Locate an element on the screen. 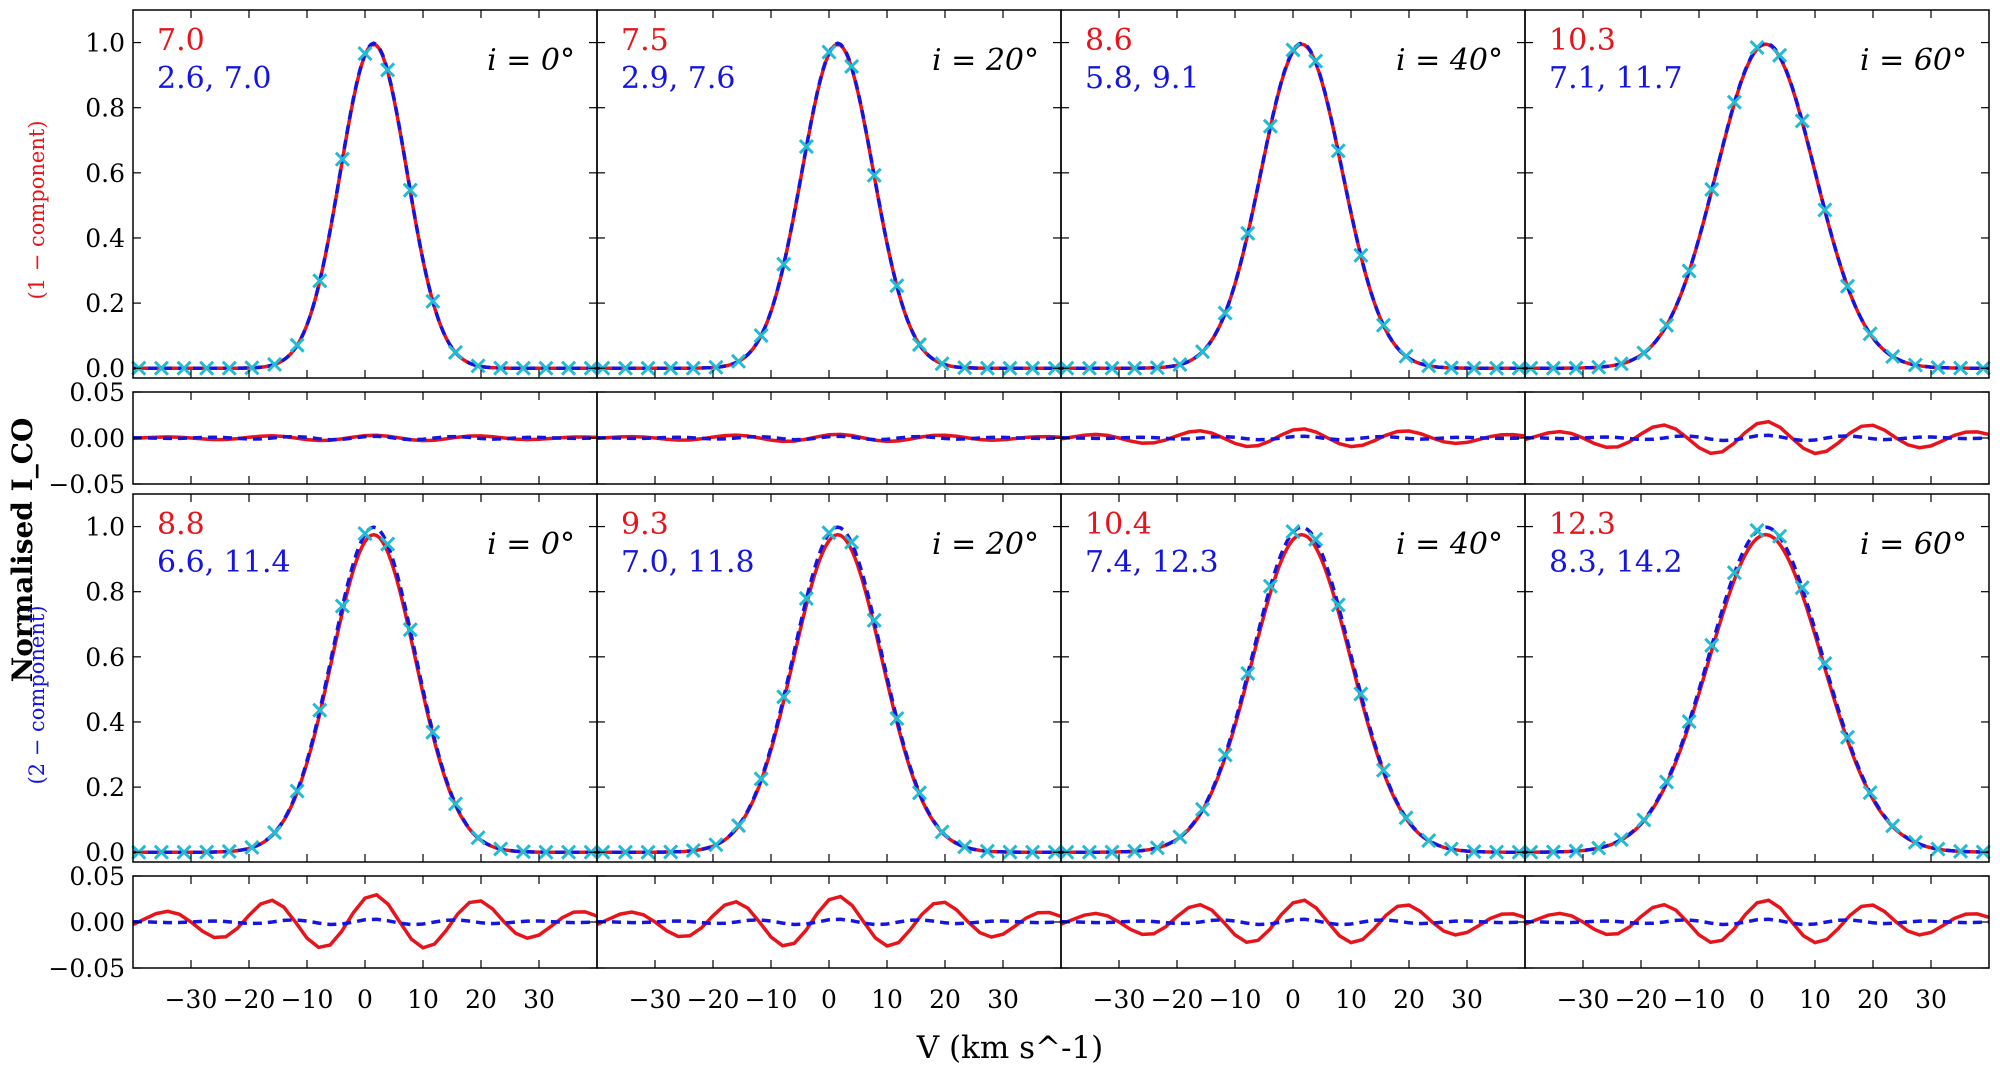  row-label-one-component: (1 − component) is located at coordinates (37, 209).